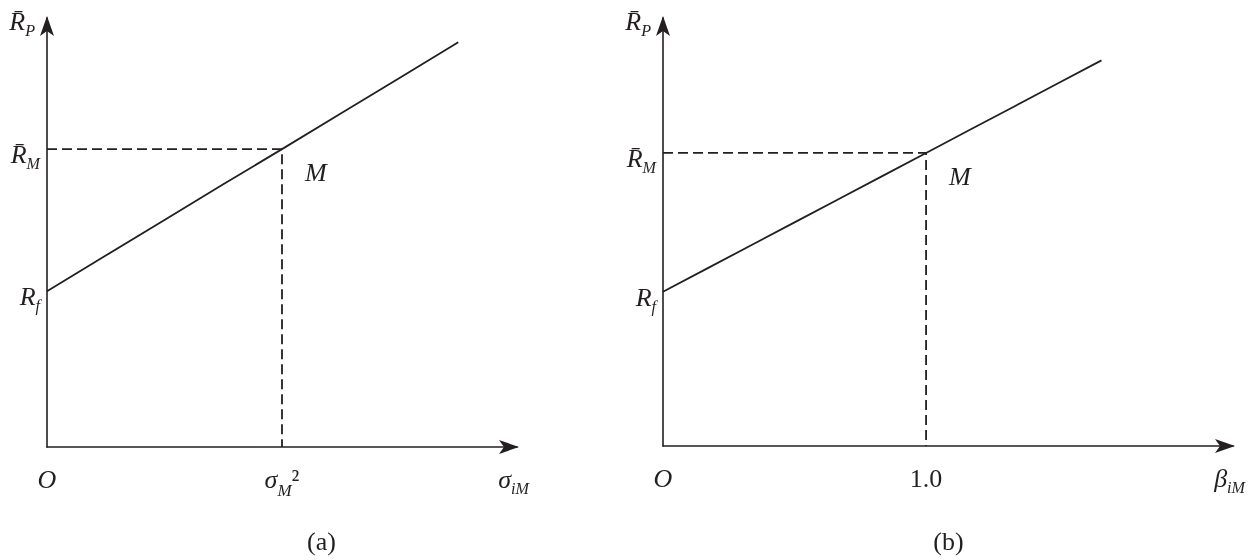  Describe the element at coordinates (926, 478) in the screenshot. I see `x-tick-label: 1.0` at that location.